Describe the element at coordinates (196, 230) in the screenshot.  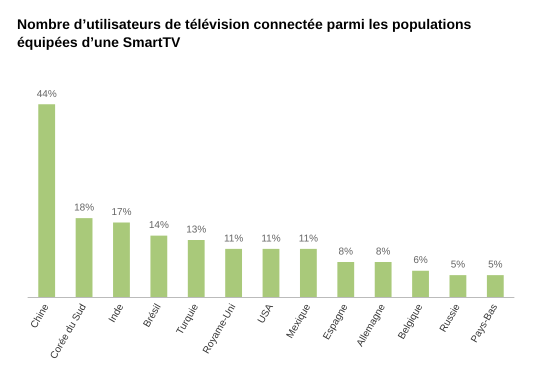
I see `data-label: 13%` at that location.